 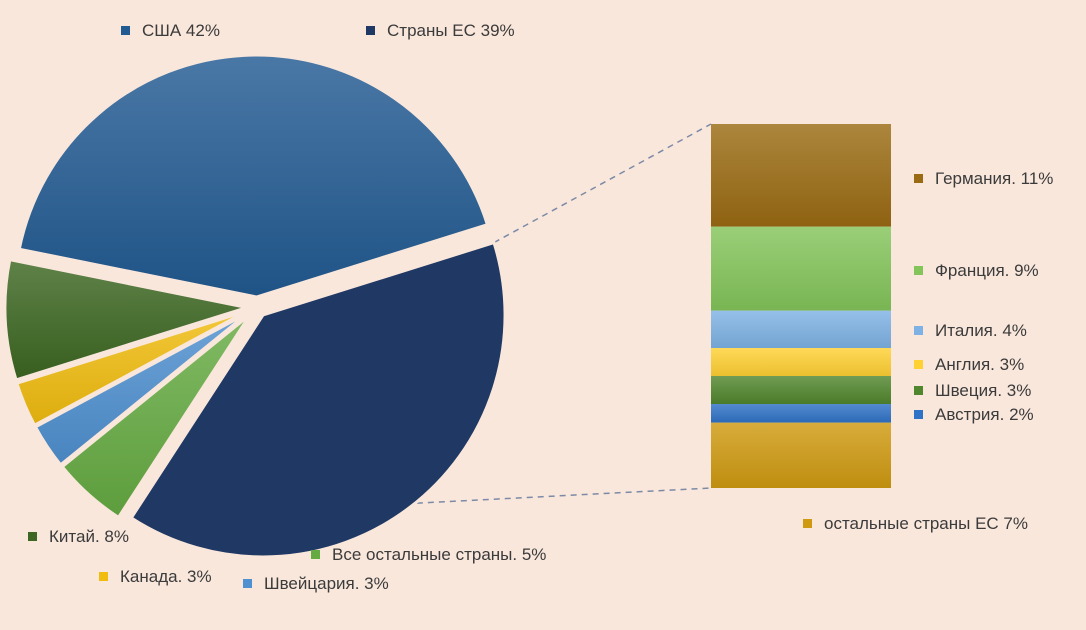 I want to click on legend-marker-france, so click(x=918, y=270).